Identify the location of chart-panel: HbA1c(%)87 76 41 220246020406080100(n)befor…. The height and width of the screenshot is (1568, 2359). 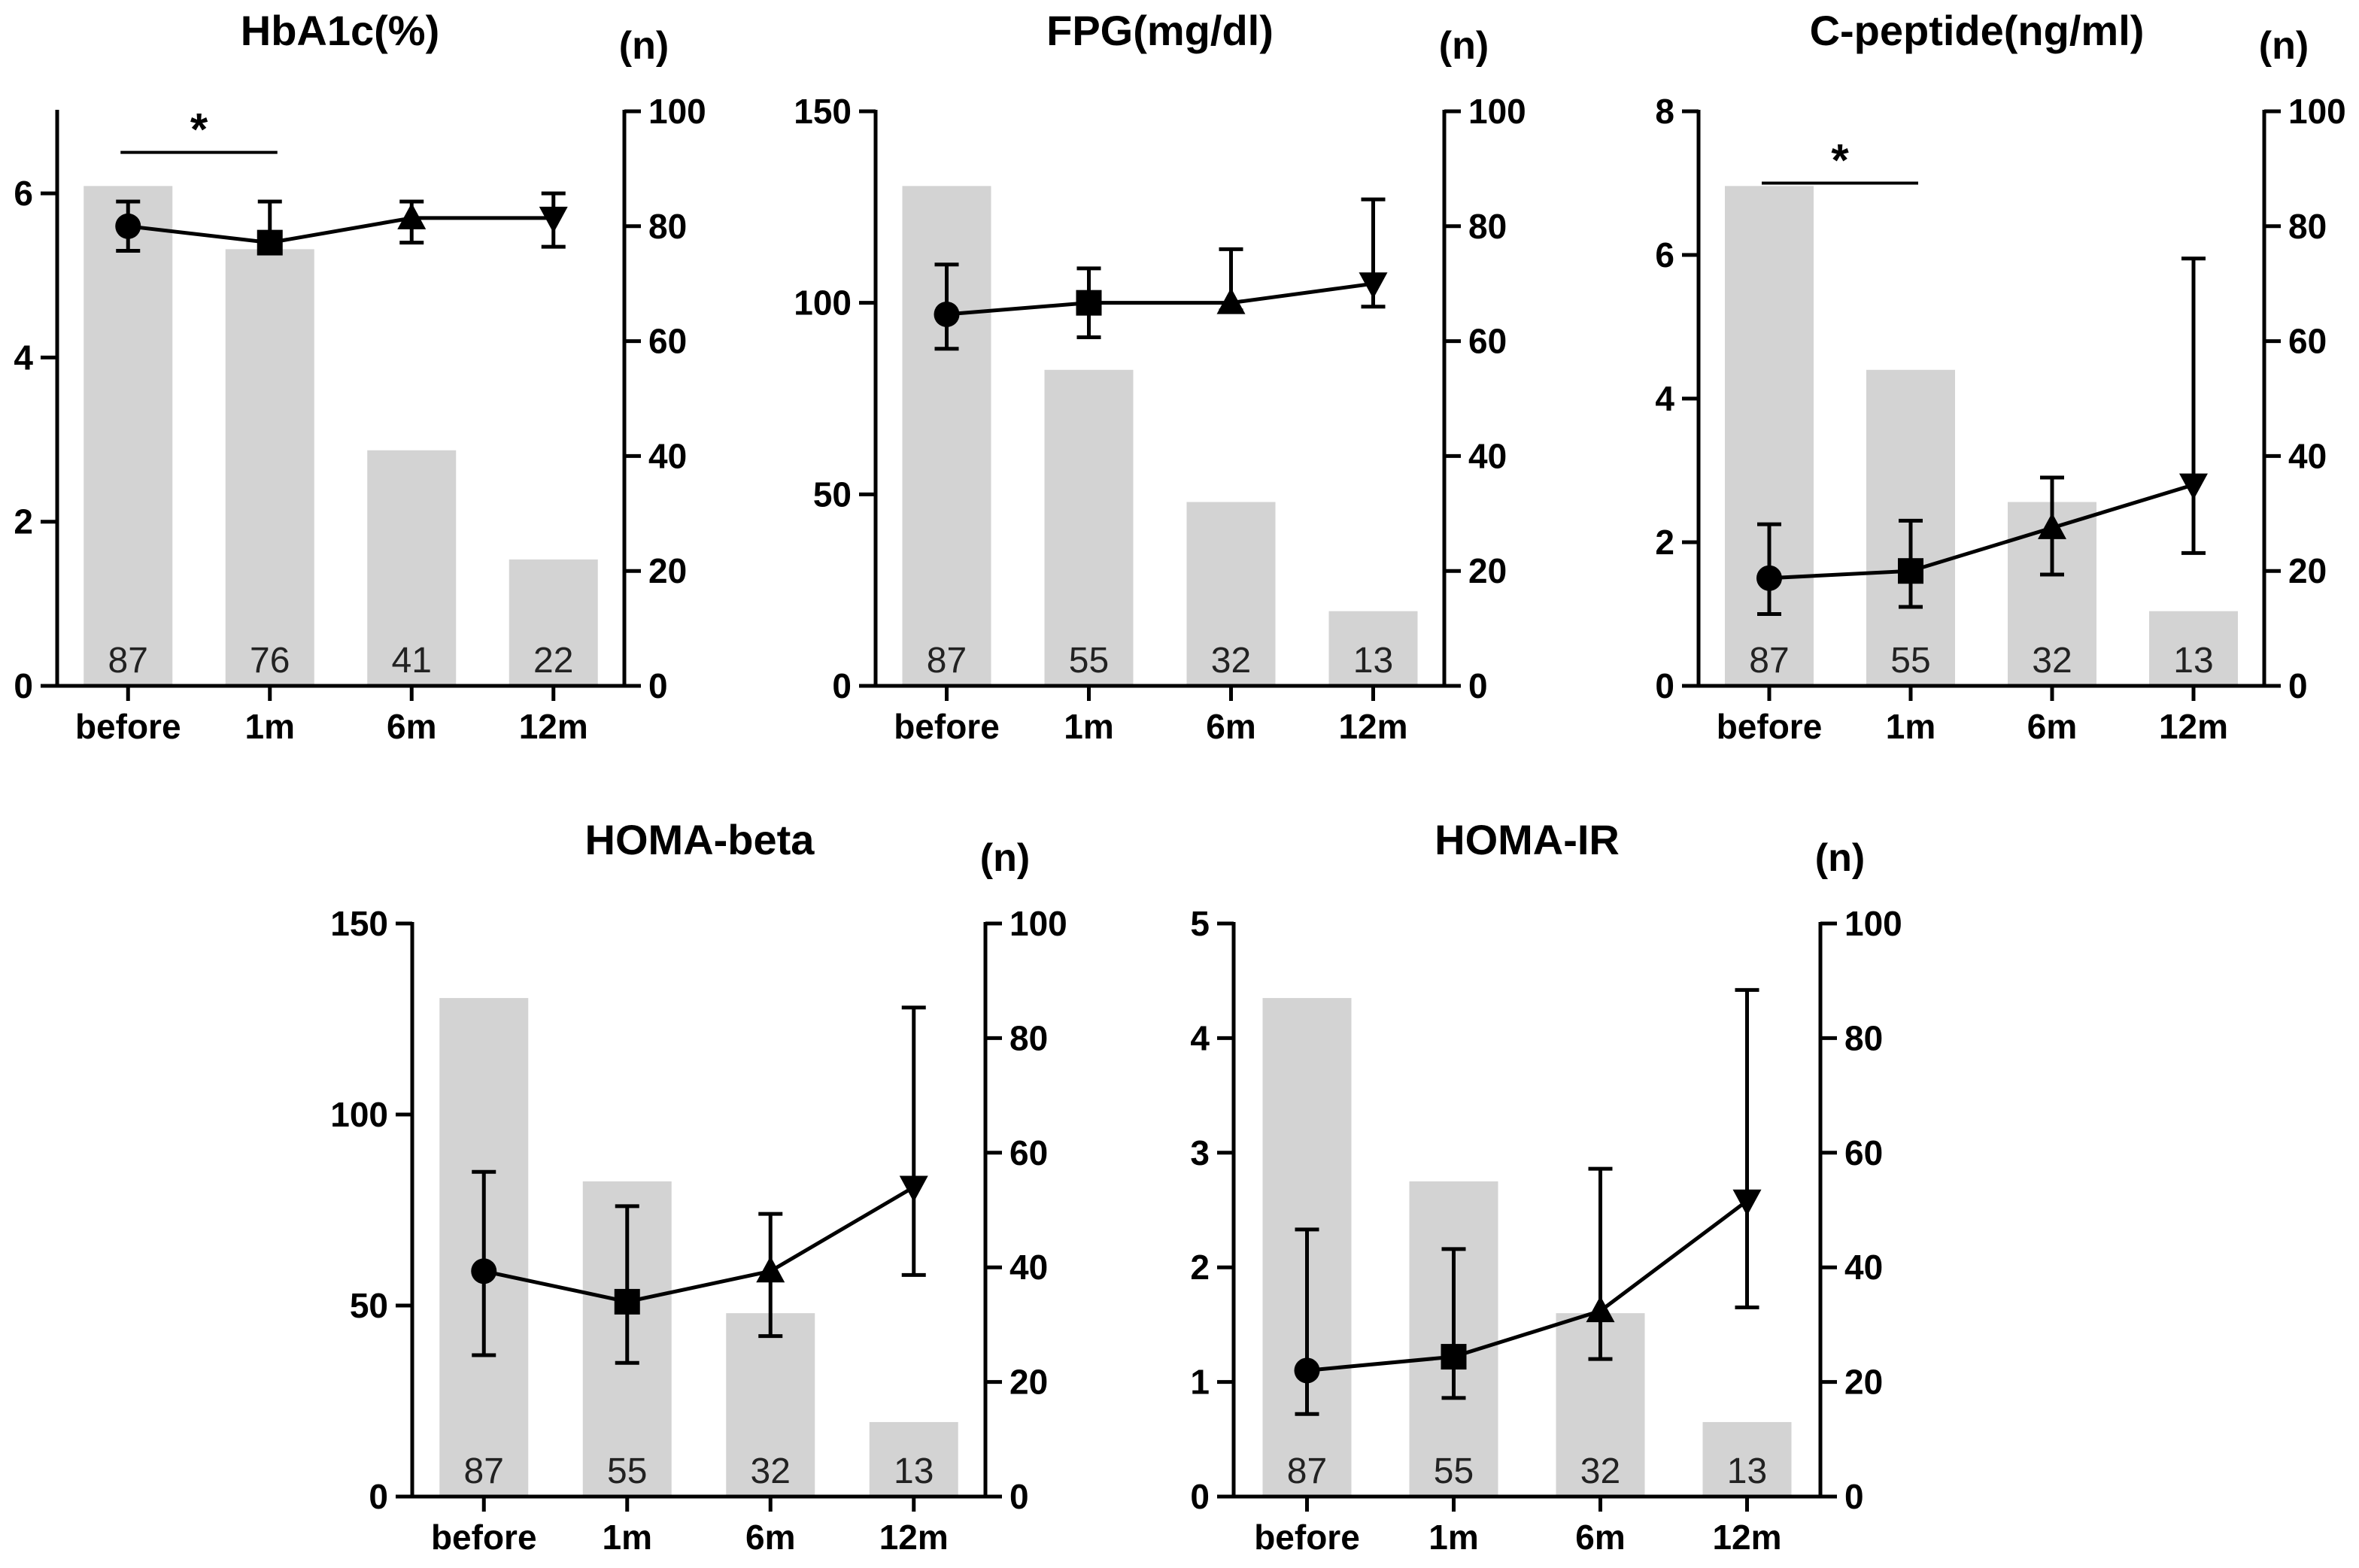
(360, 377).